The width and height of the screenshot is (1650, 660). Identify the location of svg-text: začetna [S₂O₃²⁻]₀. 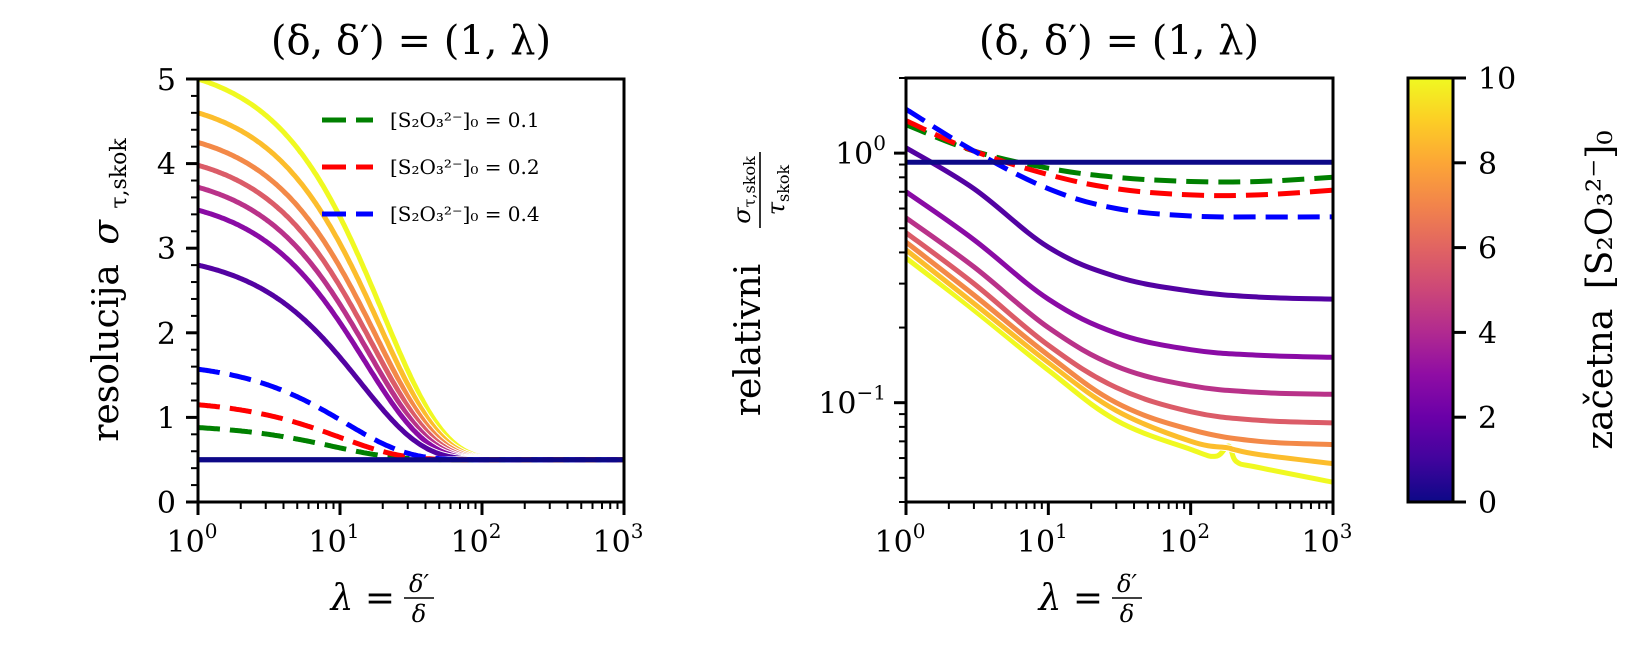
(1600, 289).